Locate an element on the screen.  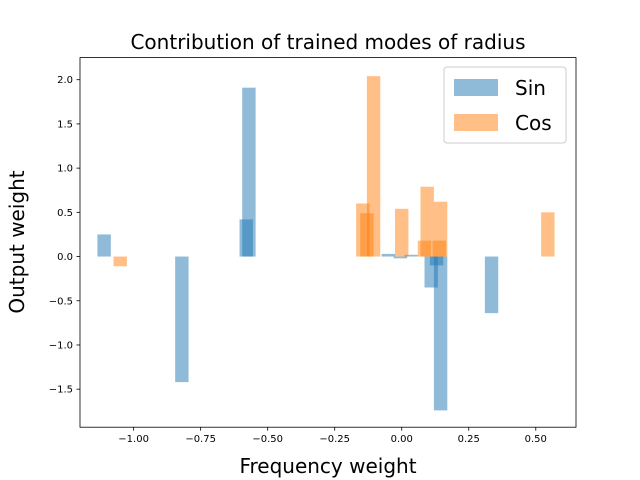
x-axis-ticks: −1.00 −0.75 −0.50 −0.25 0.00 0.25 0.50 is located at coordinates (332, 436).